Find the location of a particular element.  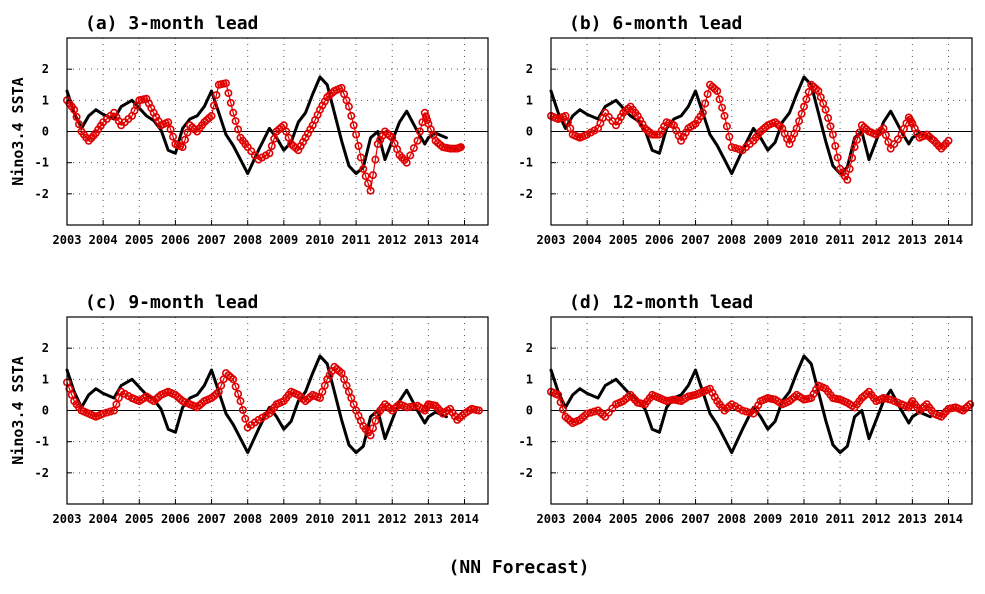

x-tick-label: 2009 is located at coordinates (767, 240).